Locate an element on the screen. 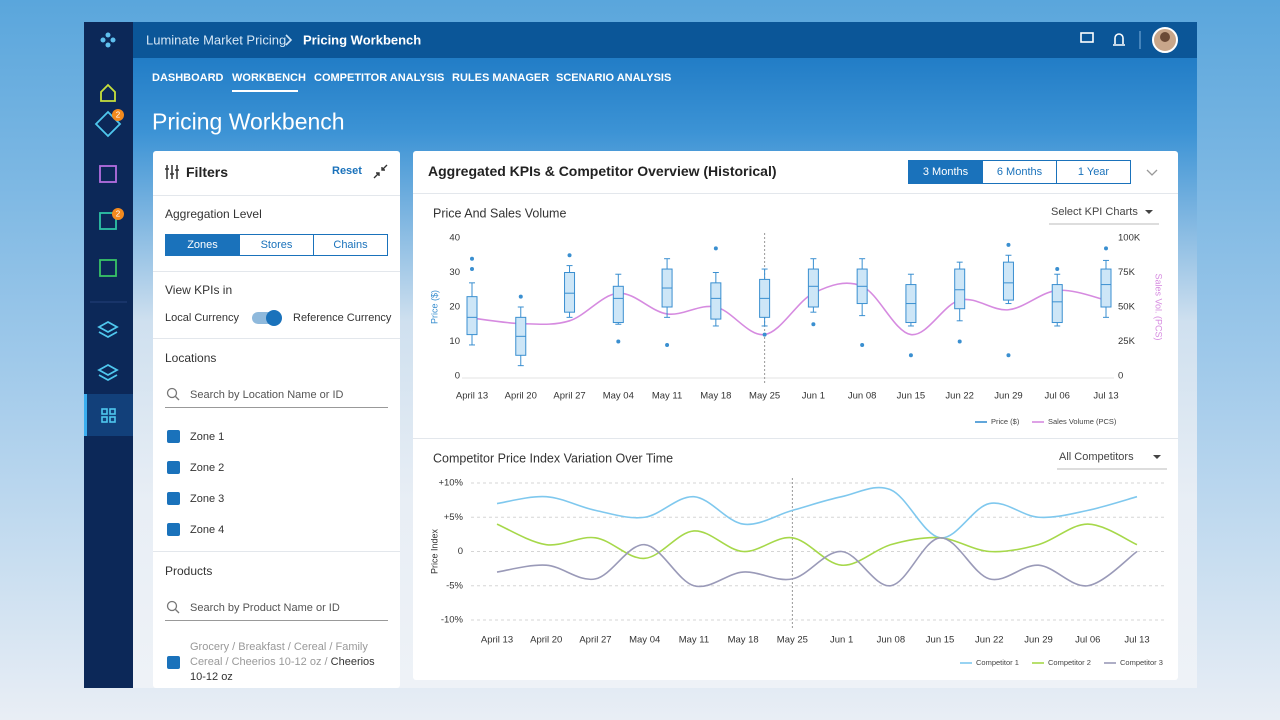 The height and width of the screenshot is (720, 1280). breadcrumb-current: Pricing Workbench is located at coordinates (362, 40).